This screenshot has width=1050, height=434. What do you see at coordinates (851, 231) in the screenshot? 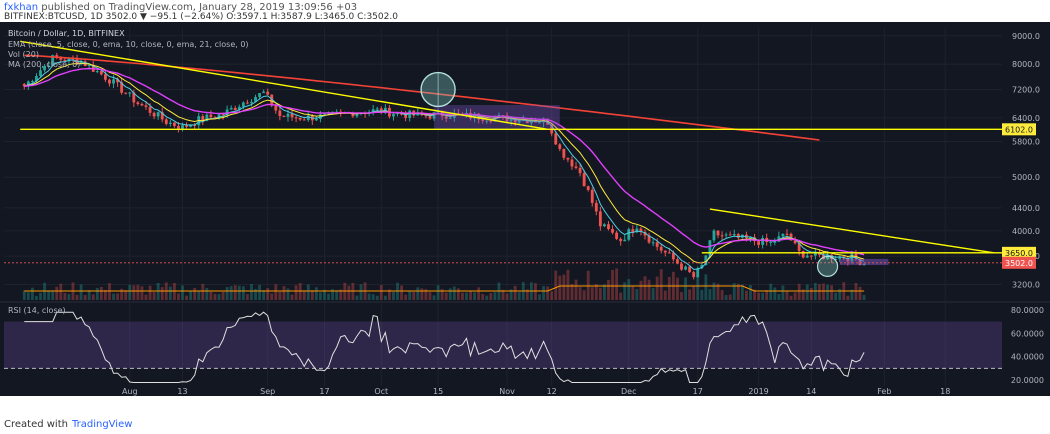
I see `trendline` at bounding box center [851, 231].